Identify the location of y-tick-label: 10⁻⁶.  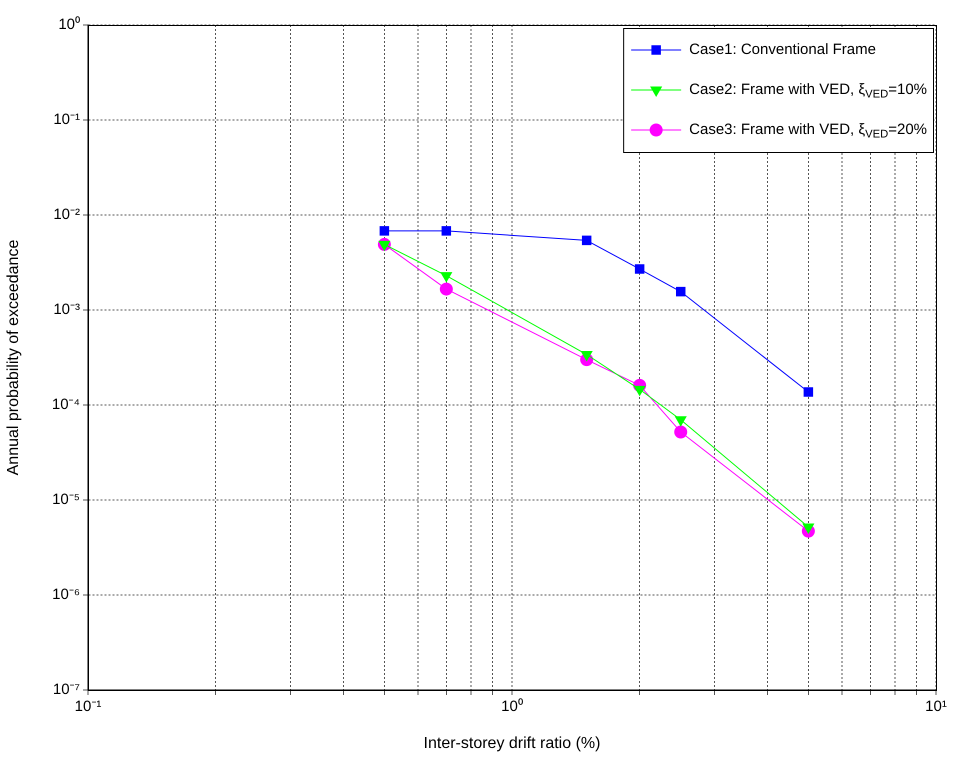
(66, 595).